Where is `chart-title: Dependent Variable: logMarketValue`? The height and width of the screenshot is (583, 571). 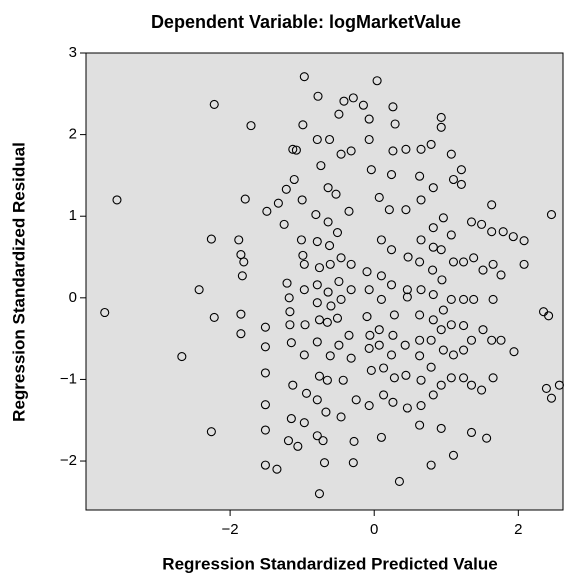
chart-title: Dependent Variable: logMarketValue is located at coordinates (306, 22).